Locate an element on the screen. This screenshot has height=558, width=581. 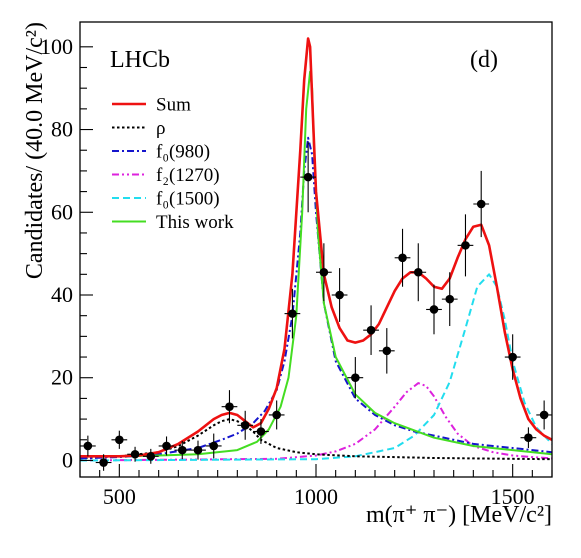
legend-label: Sum is located at coordinates (173, 105).